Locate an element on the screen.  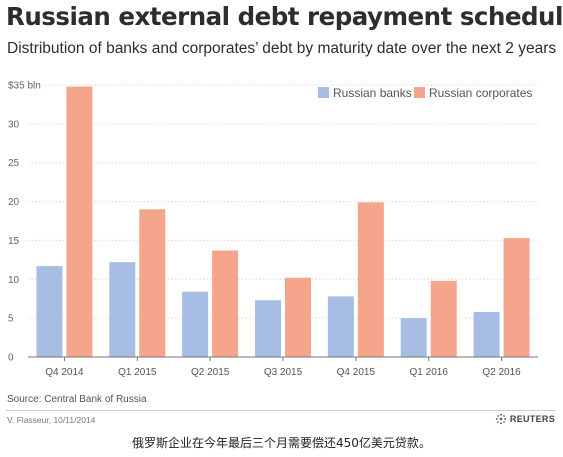
y-tick-label: 30 is located at coordinates (14, 124).